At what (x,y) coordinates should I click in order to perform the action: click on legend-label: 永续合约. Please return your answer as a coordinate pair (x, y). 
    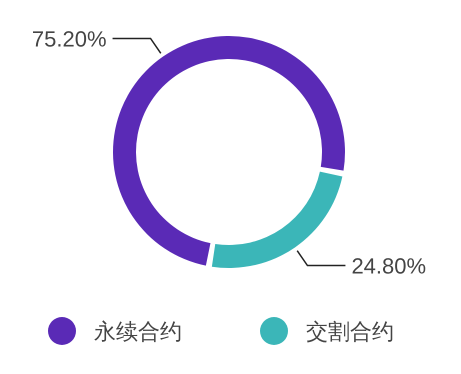
    Looking at the image, I should click on (138, 332).